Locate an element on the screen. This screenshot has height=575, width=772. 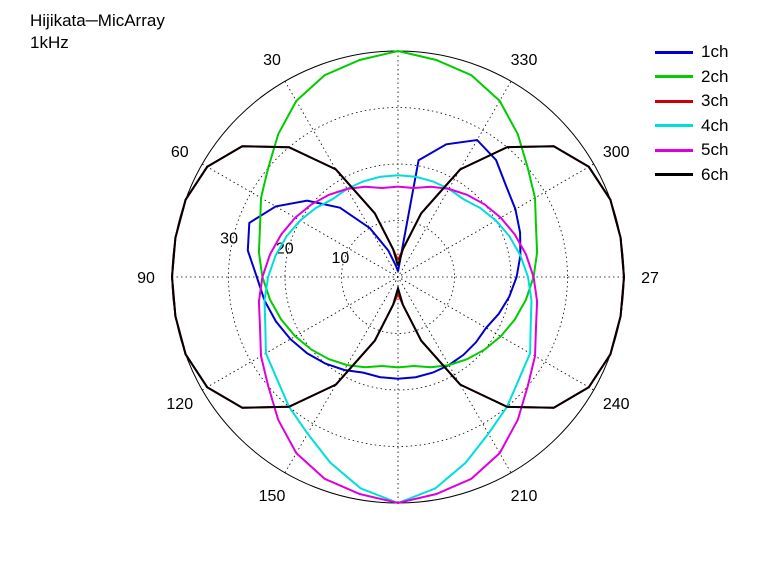
legend-label: 4ch is located at coordinates (715, 125).